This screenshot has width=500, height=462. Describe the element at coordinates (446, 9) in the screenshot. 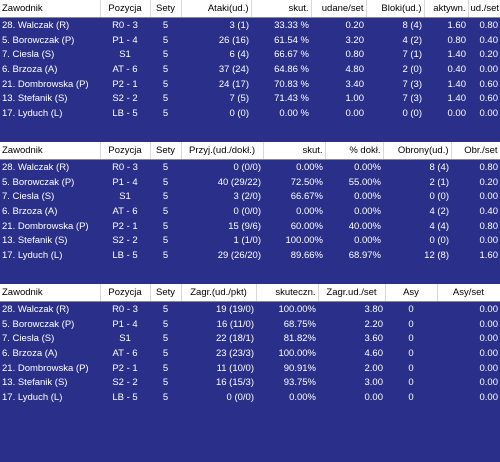

I see `column-header: aktywn.` at that location.